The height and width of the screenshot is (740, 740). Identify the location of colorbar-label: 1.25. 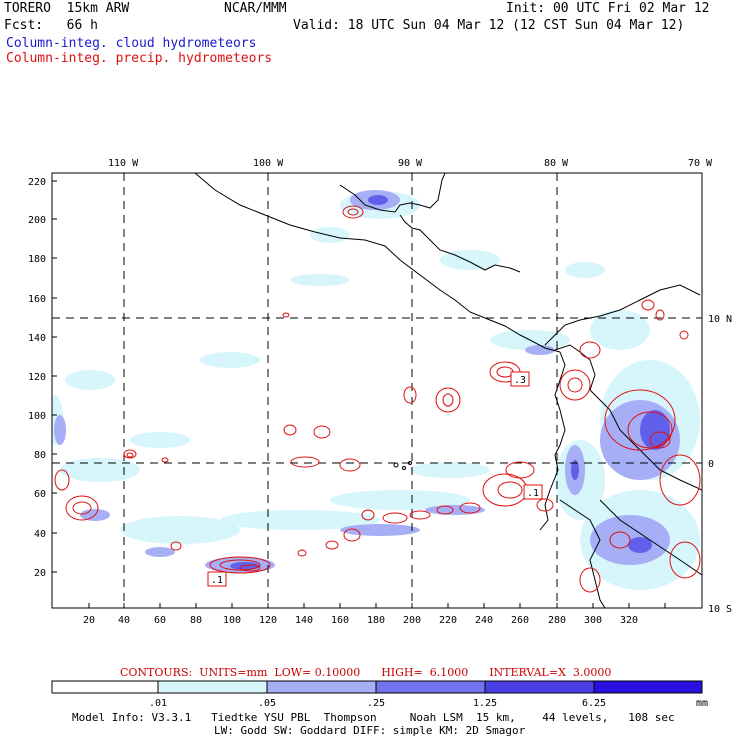
(485, 703).